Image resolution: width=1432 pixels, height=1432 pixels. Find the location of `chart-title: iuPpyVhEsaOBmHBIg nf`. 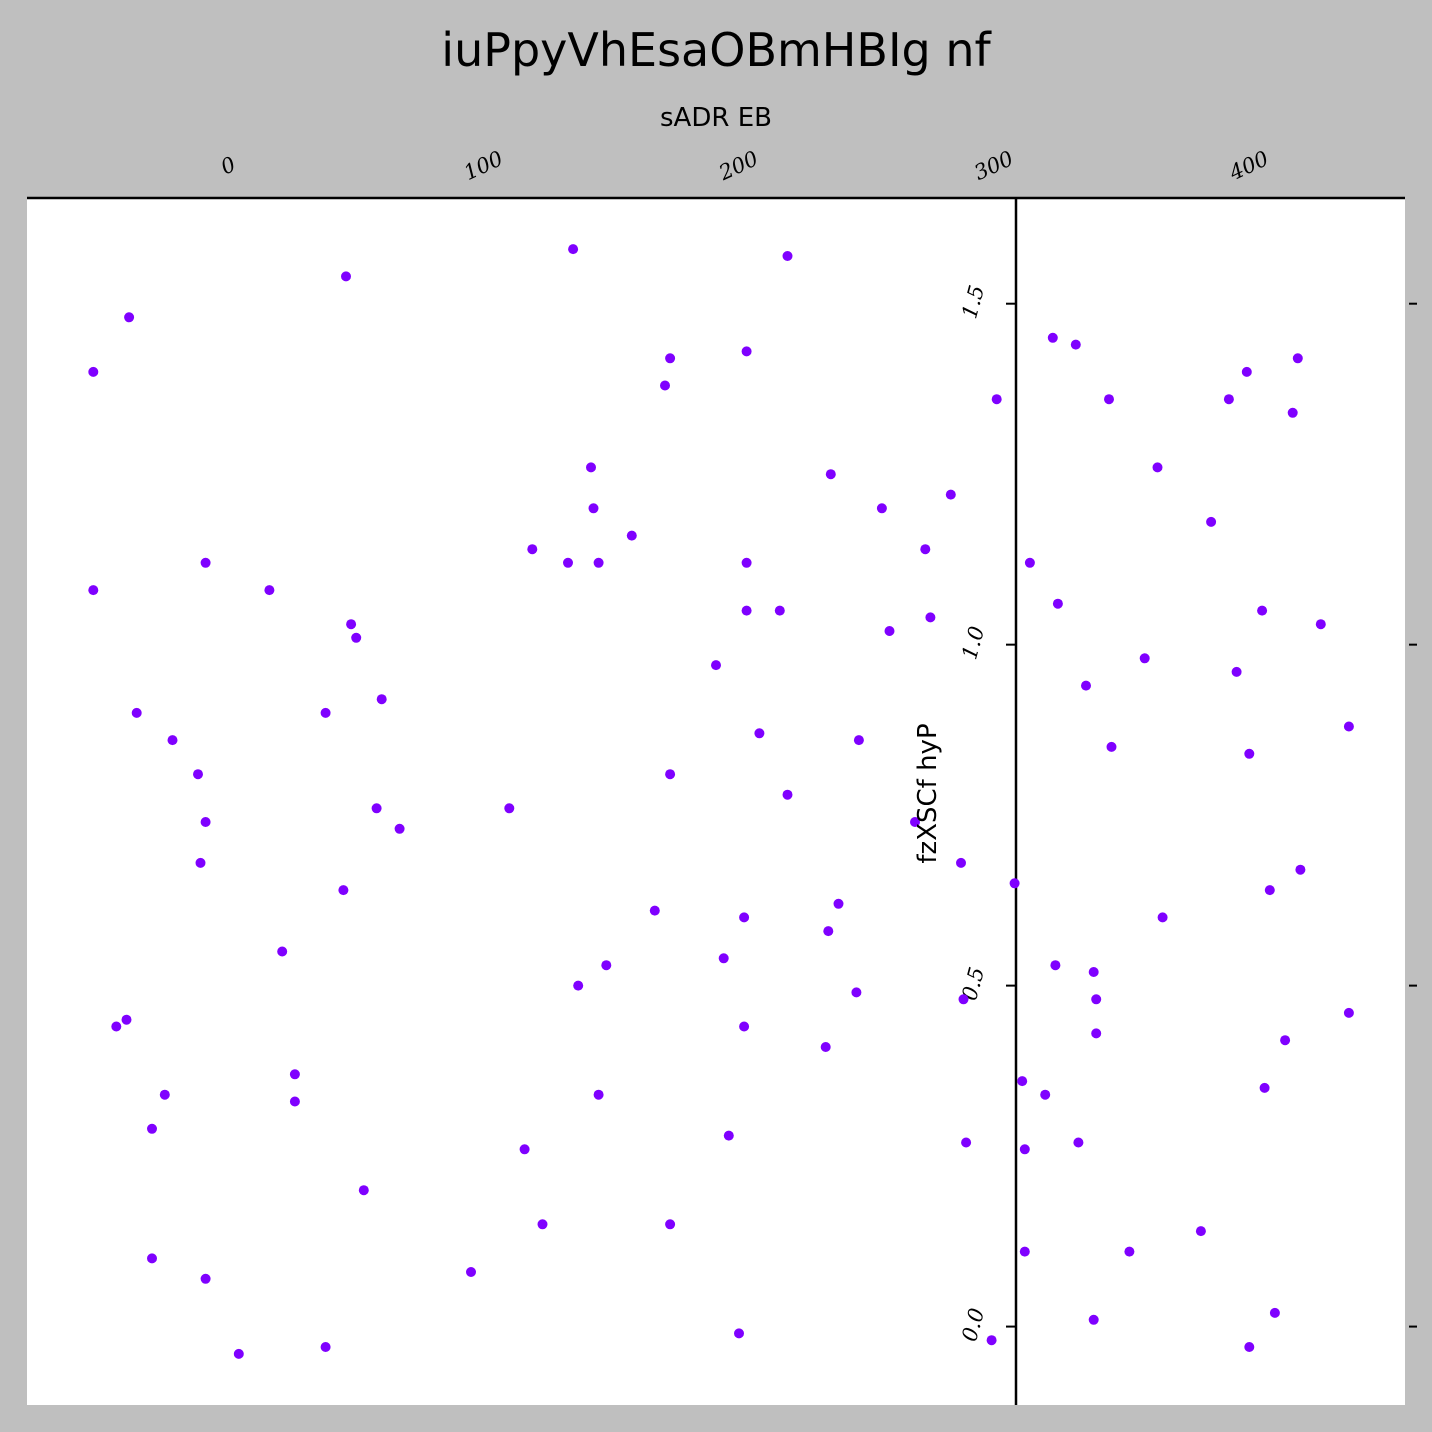

chart-title: iuPpyVhEsaOBmHBIg nf is located at coordinates (716, 50).